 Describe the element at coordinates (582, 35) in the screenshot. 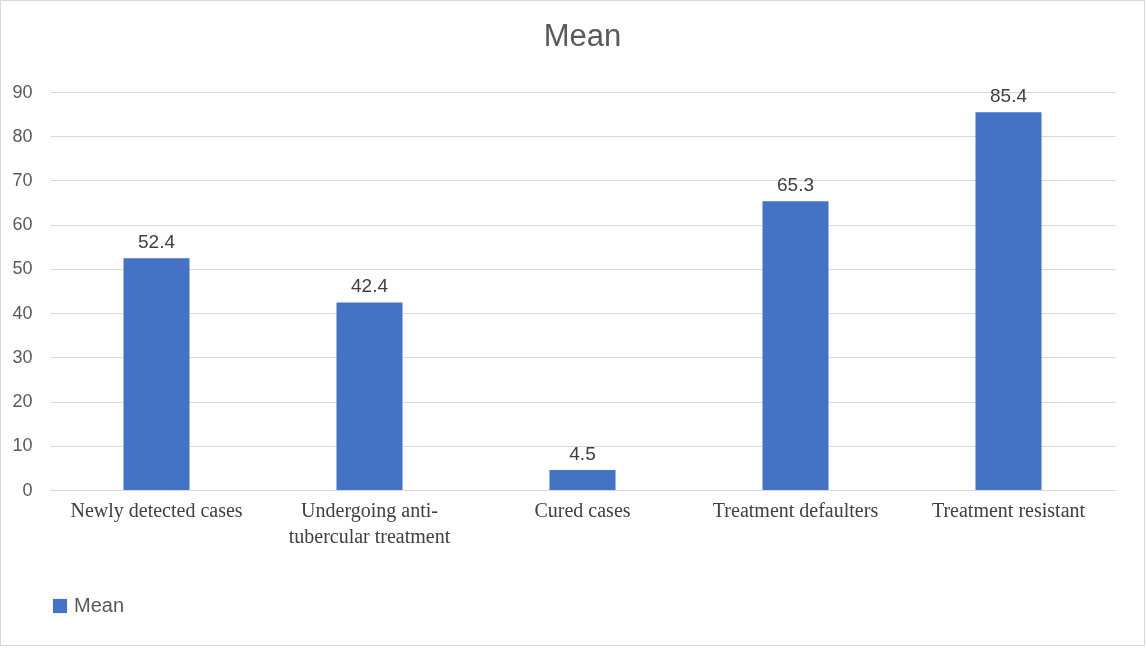

I see `chart-title: Mean` at that location.